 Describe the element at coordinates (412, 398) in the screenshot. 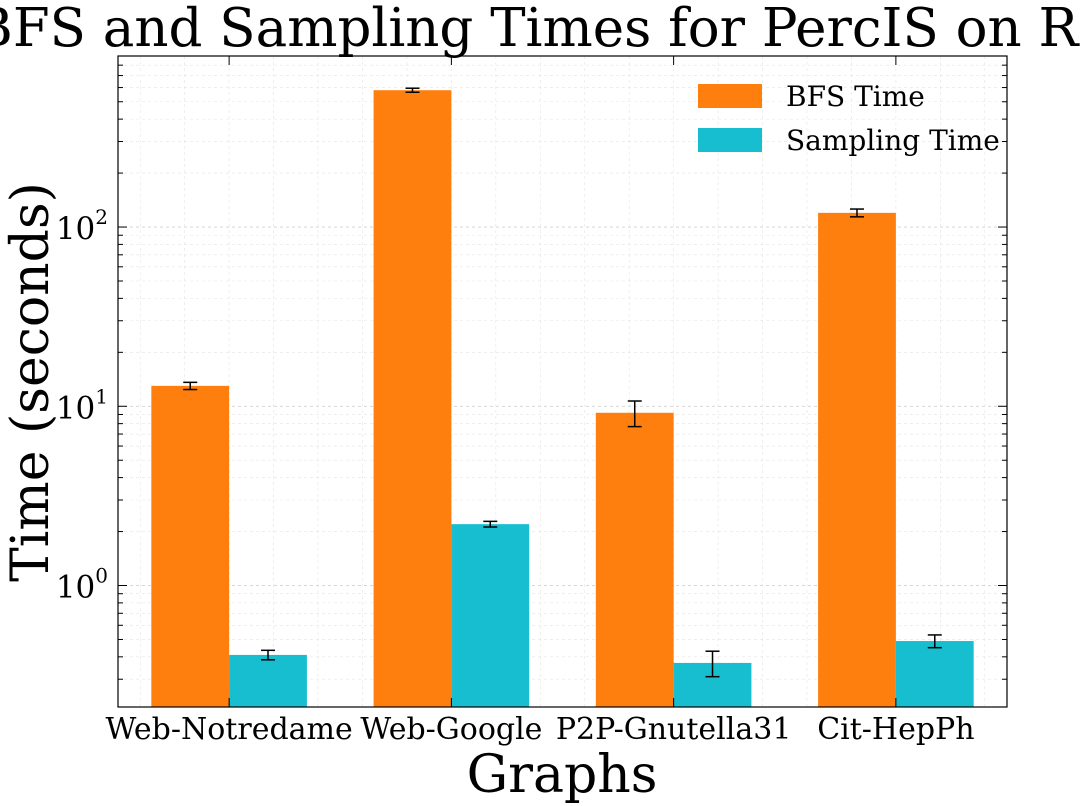

I see `bar-bfs-time-web-google` at that location.